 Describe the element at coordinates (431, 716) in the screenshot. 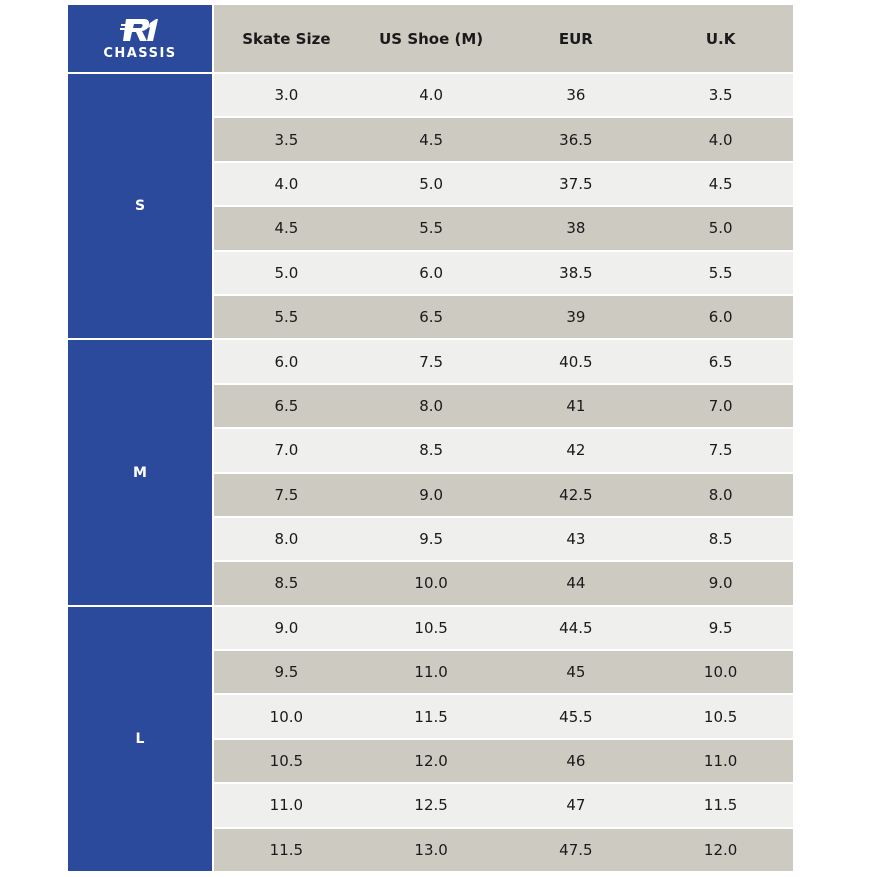

I see `us-shoe-cell: 11.5` at that location.